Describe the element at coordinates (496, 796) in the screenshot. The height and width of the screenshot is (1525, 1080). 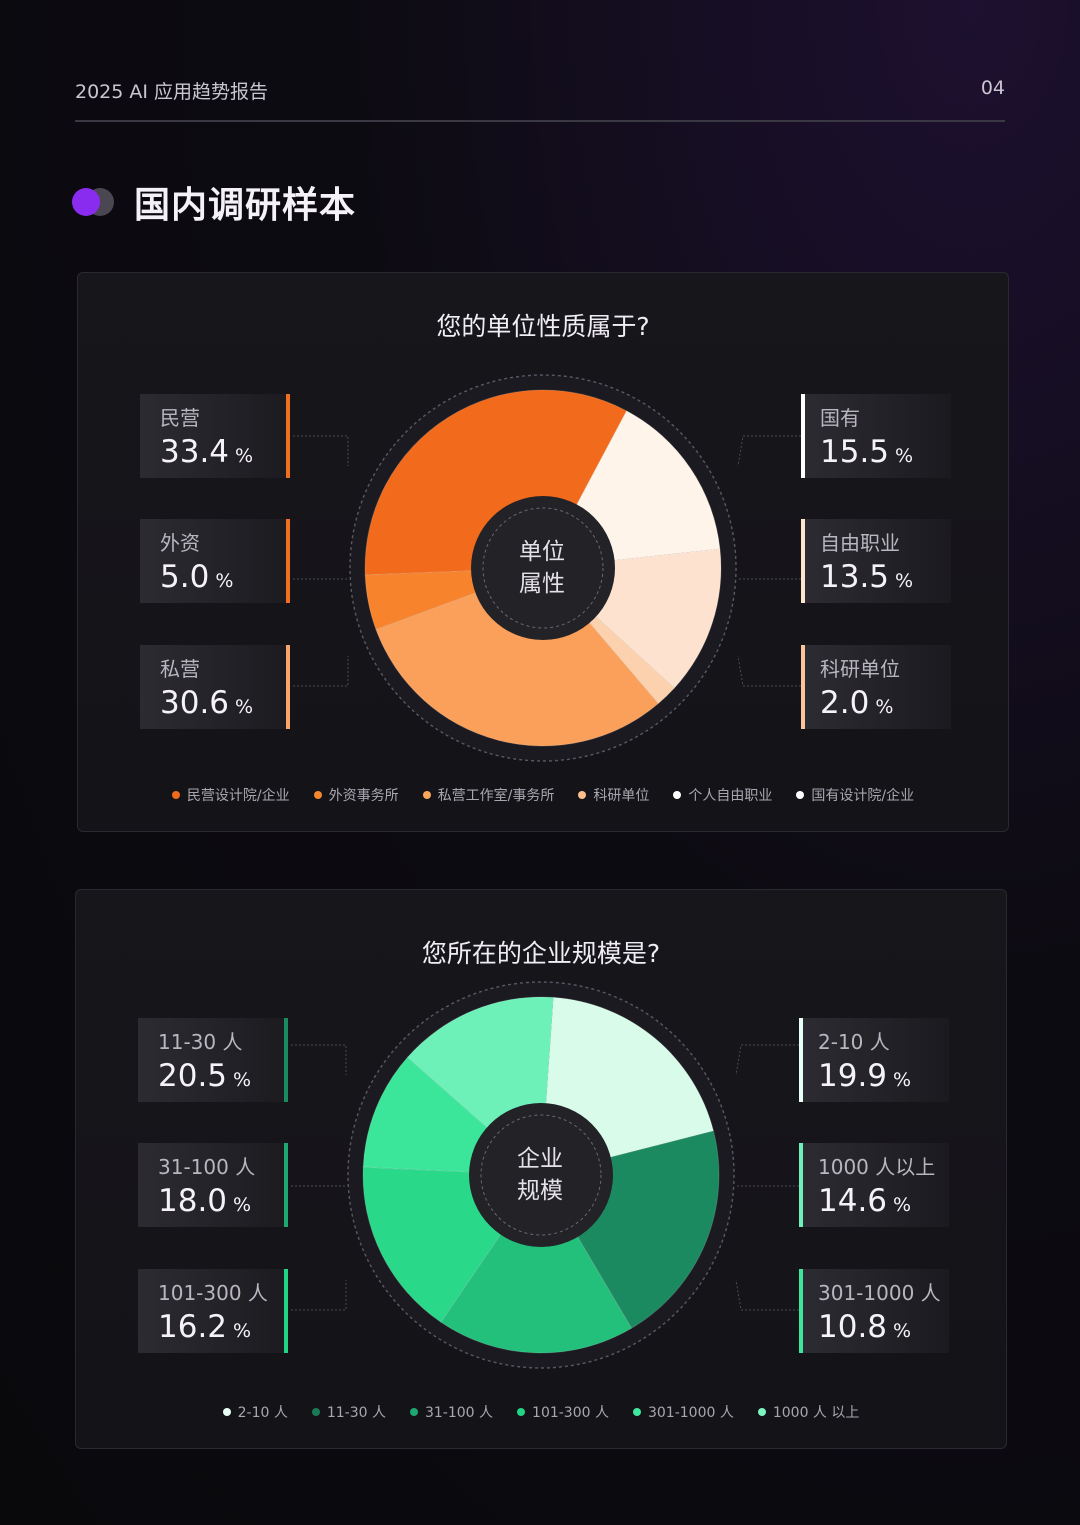
I see `legend-label: 私营工作室/事务所` at that location.